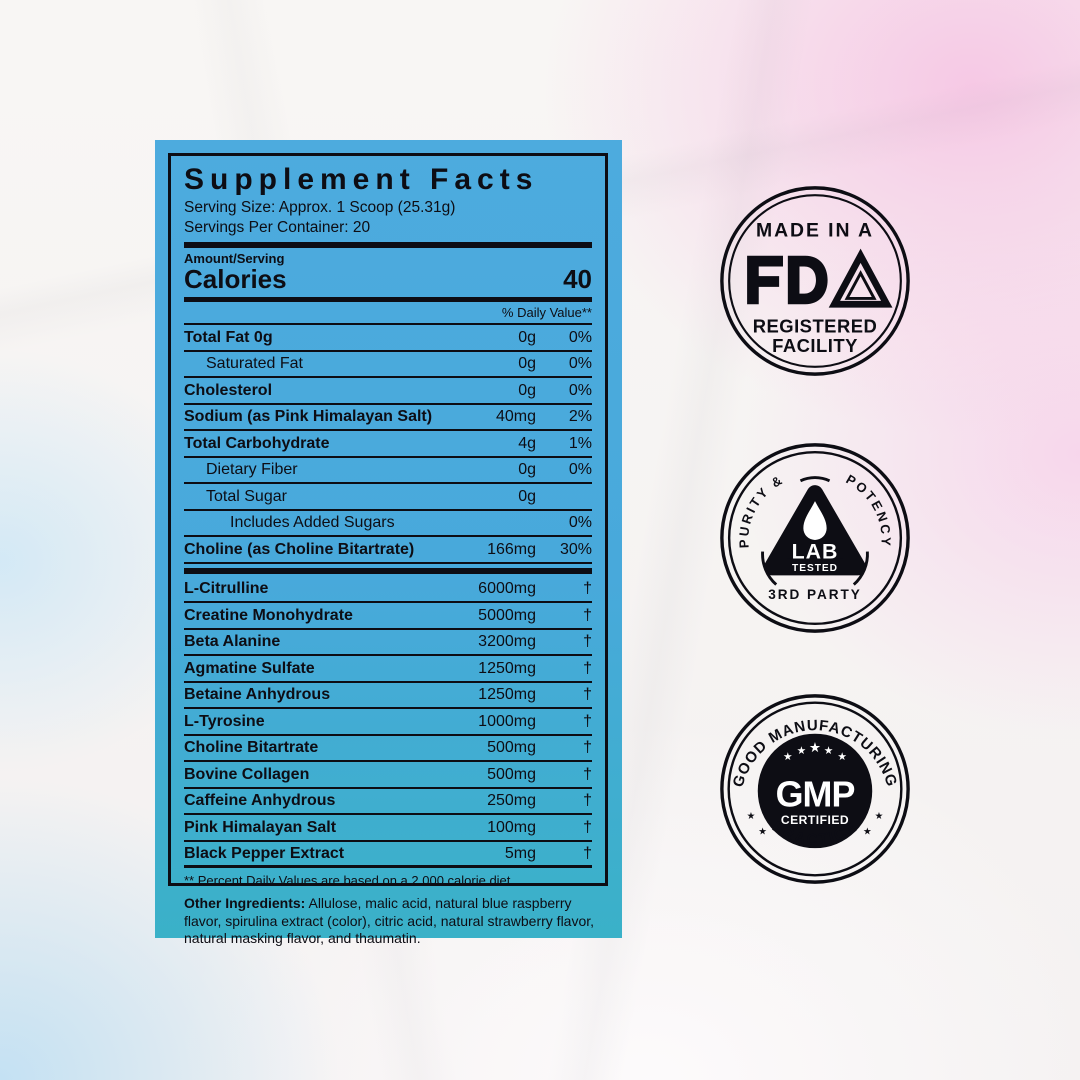 This screenshot has width=1080, height=1080. Describe the element at coordinates (815, 520) in the screenshot. I see `water-drop-icon` at that location.